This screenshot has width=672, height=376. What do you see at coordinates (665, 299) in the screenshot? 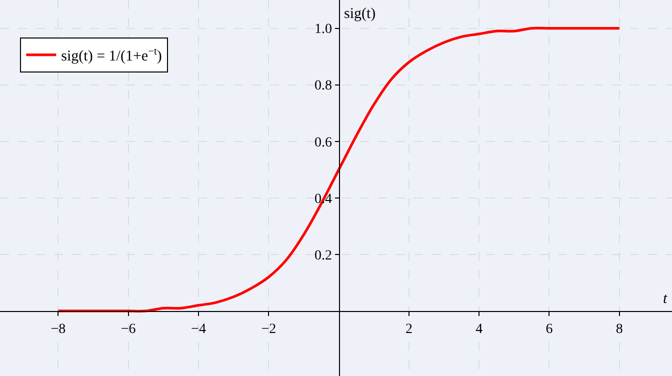
I see `x-axis-title: t` at bounding box center [665, 299].